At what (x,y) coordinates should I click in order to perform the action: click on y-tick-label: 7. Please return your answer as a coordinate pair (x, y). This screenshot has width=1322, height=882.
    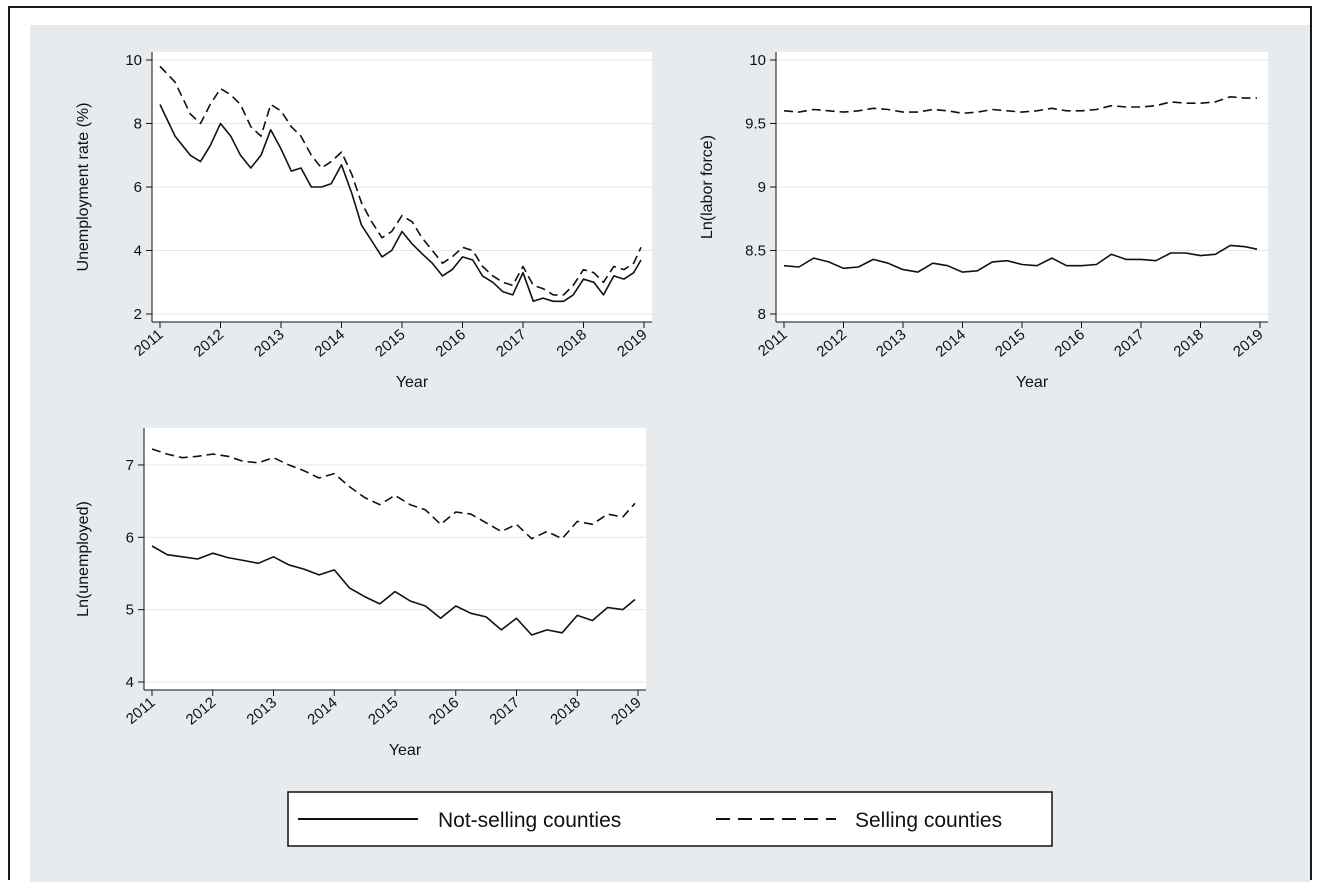
    Looking at the image, I should click on (130, 465).